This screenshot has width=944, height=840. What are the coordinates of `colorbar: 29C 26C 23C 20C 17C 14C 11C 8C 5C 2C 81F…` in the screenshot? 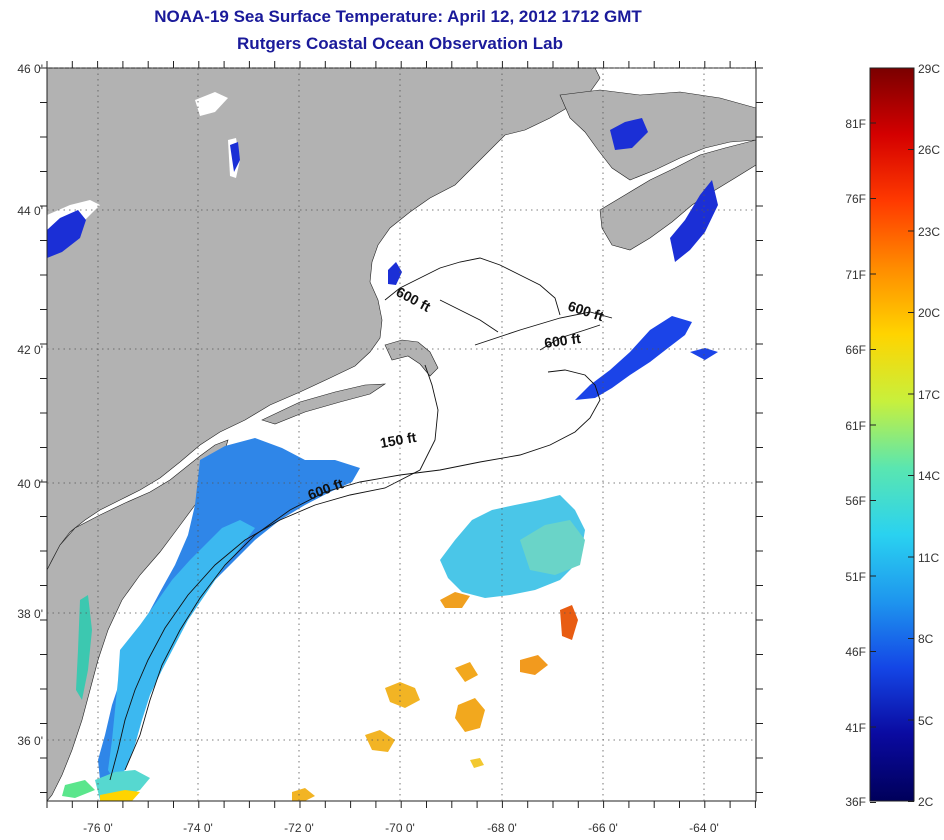 It's located at (892, 435).